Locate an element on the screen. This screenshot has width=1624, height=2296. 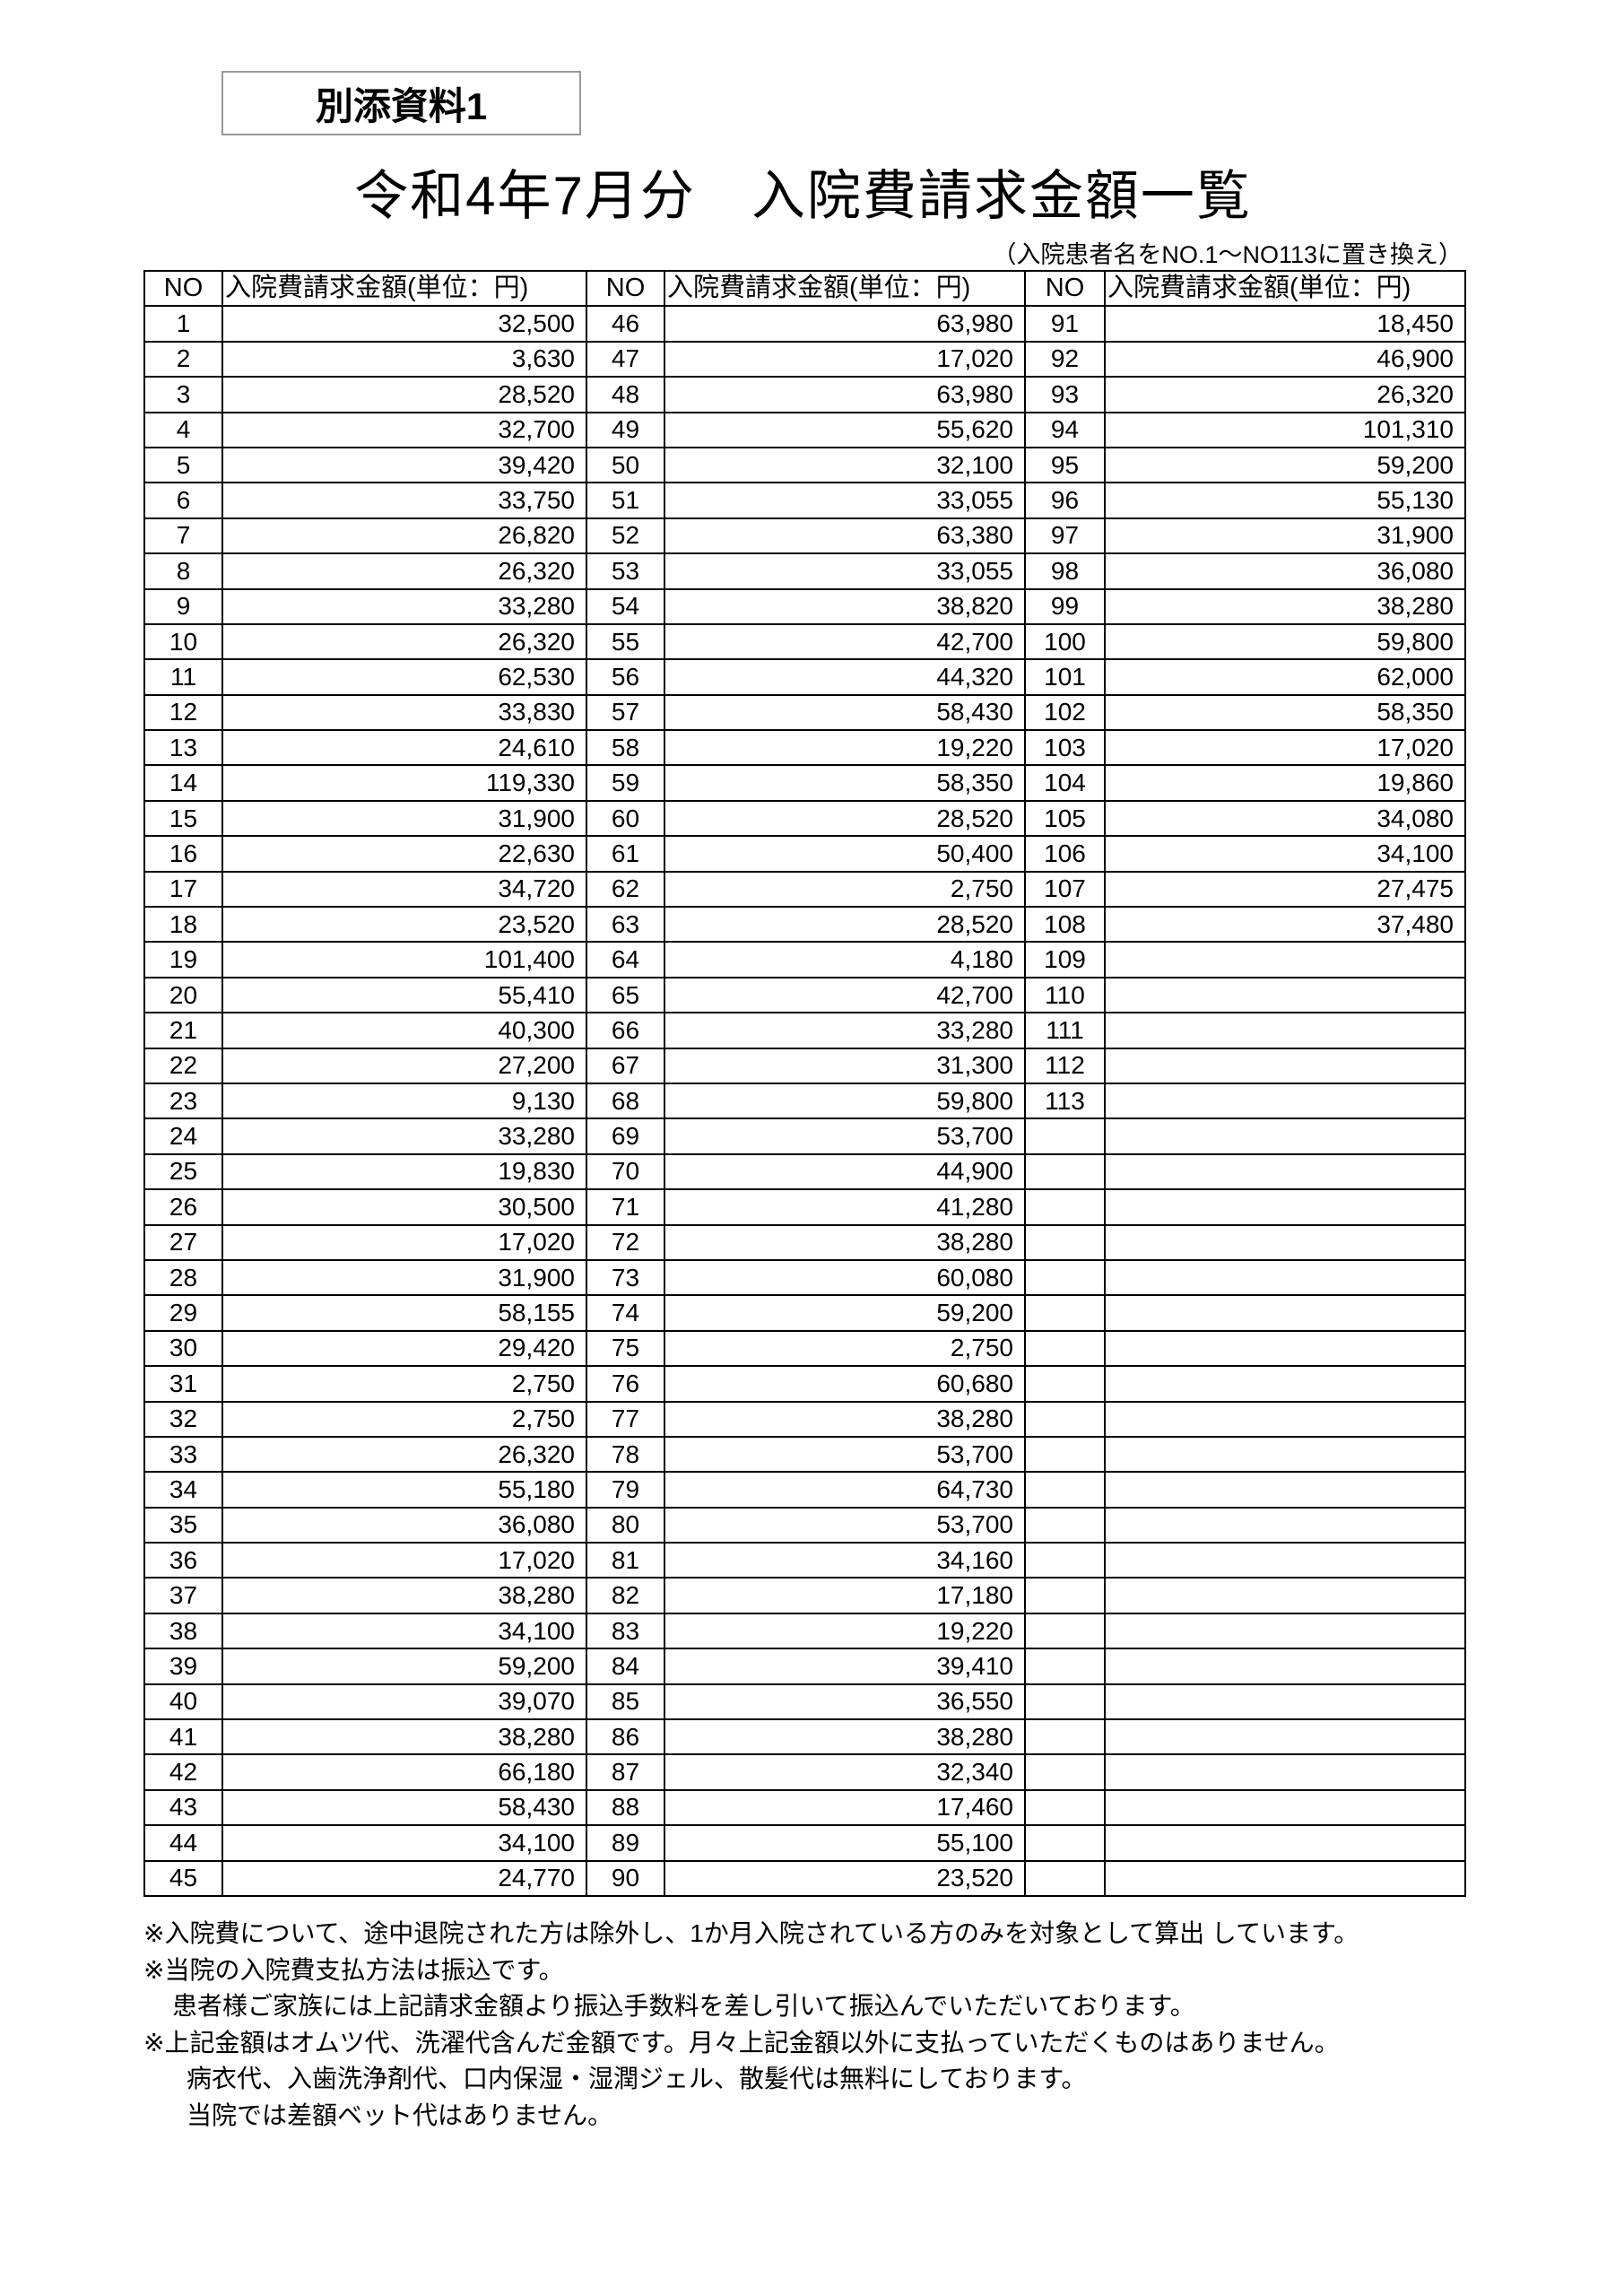
amount-cell: 55,130 is located at coordinates (1285, 500).